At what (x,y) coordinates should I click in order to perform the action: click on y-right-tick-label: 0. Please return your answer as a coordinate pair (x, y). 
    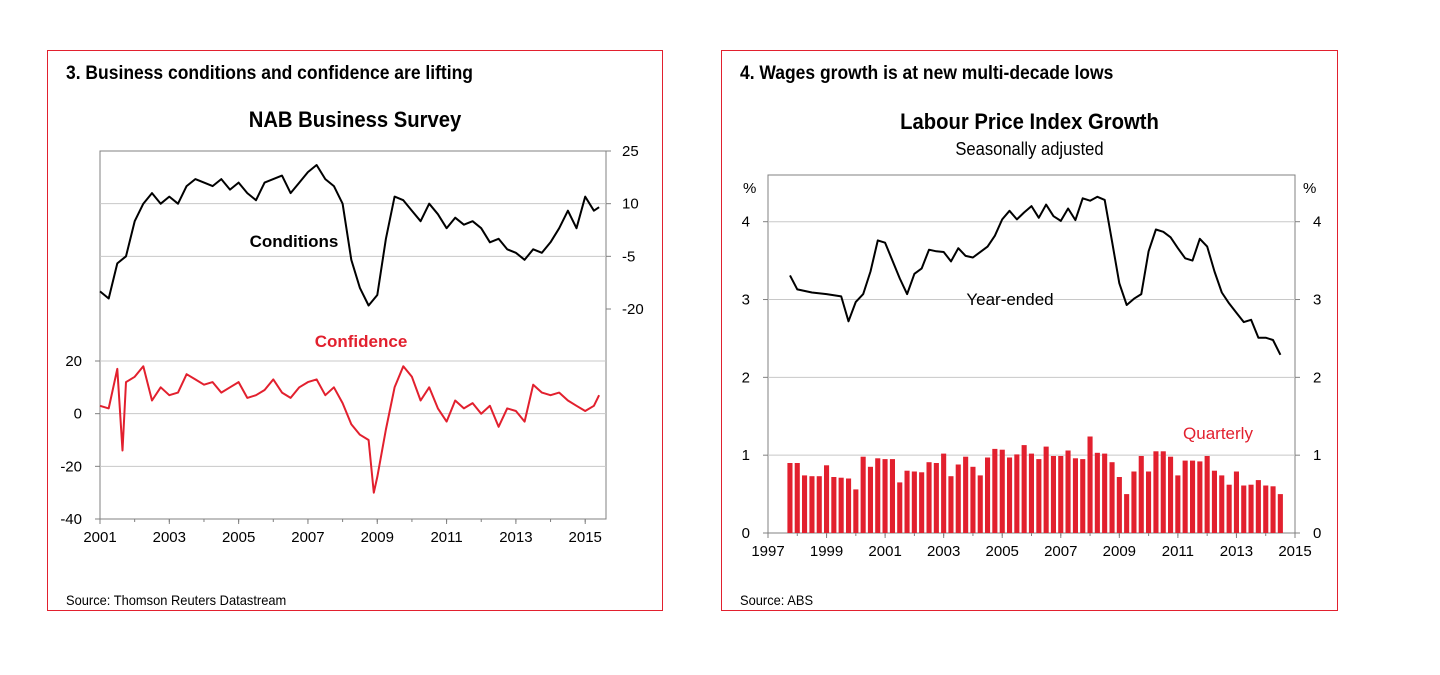
    Looking at the image, I should click on (1317, 533).